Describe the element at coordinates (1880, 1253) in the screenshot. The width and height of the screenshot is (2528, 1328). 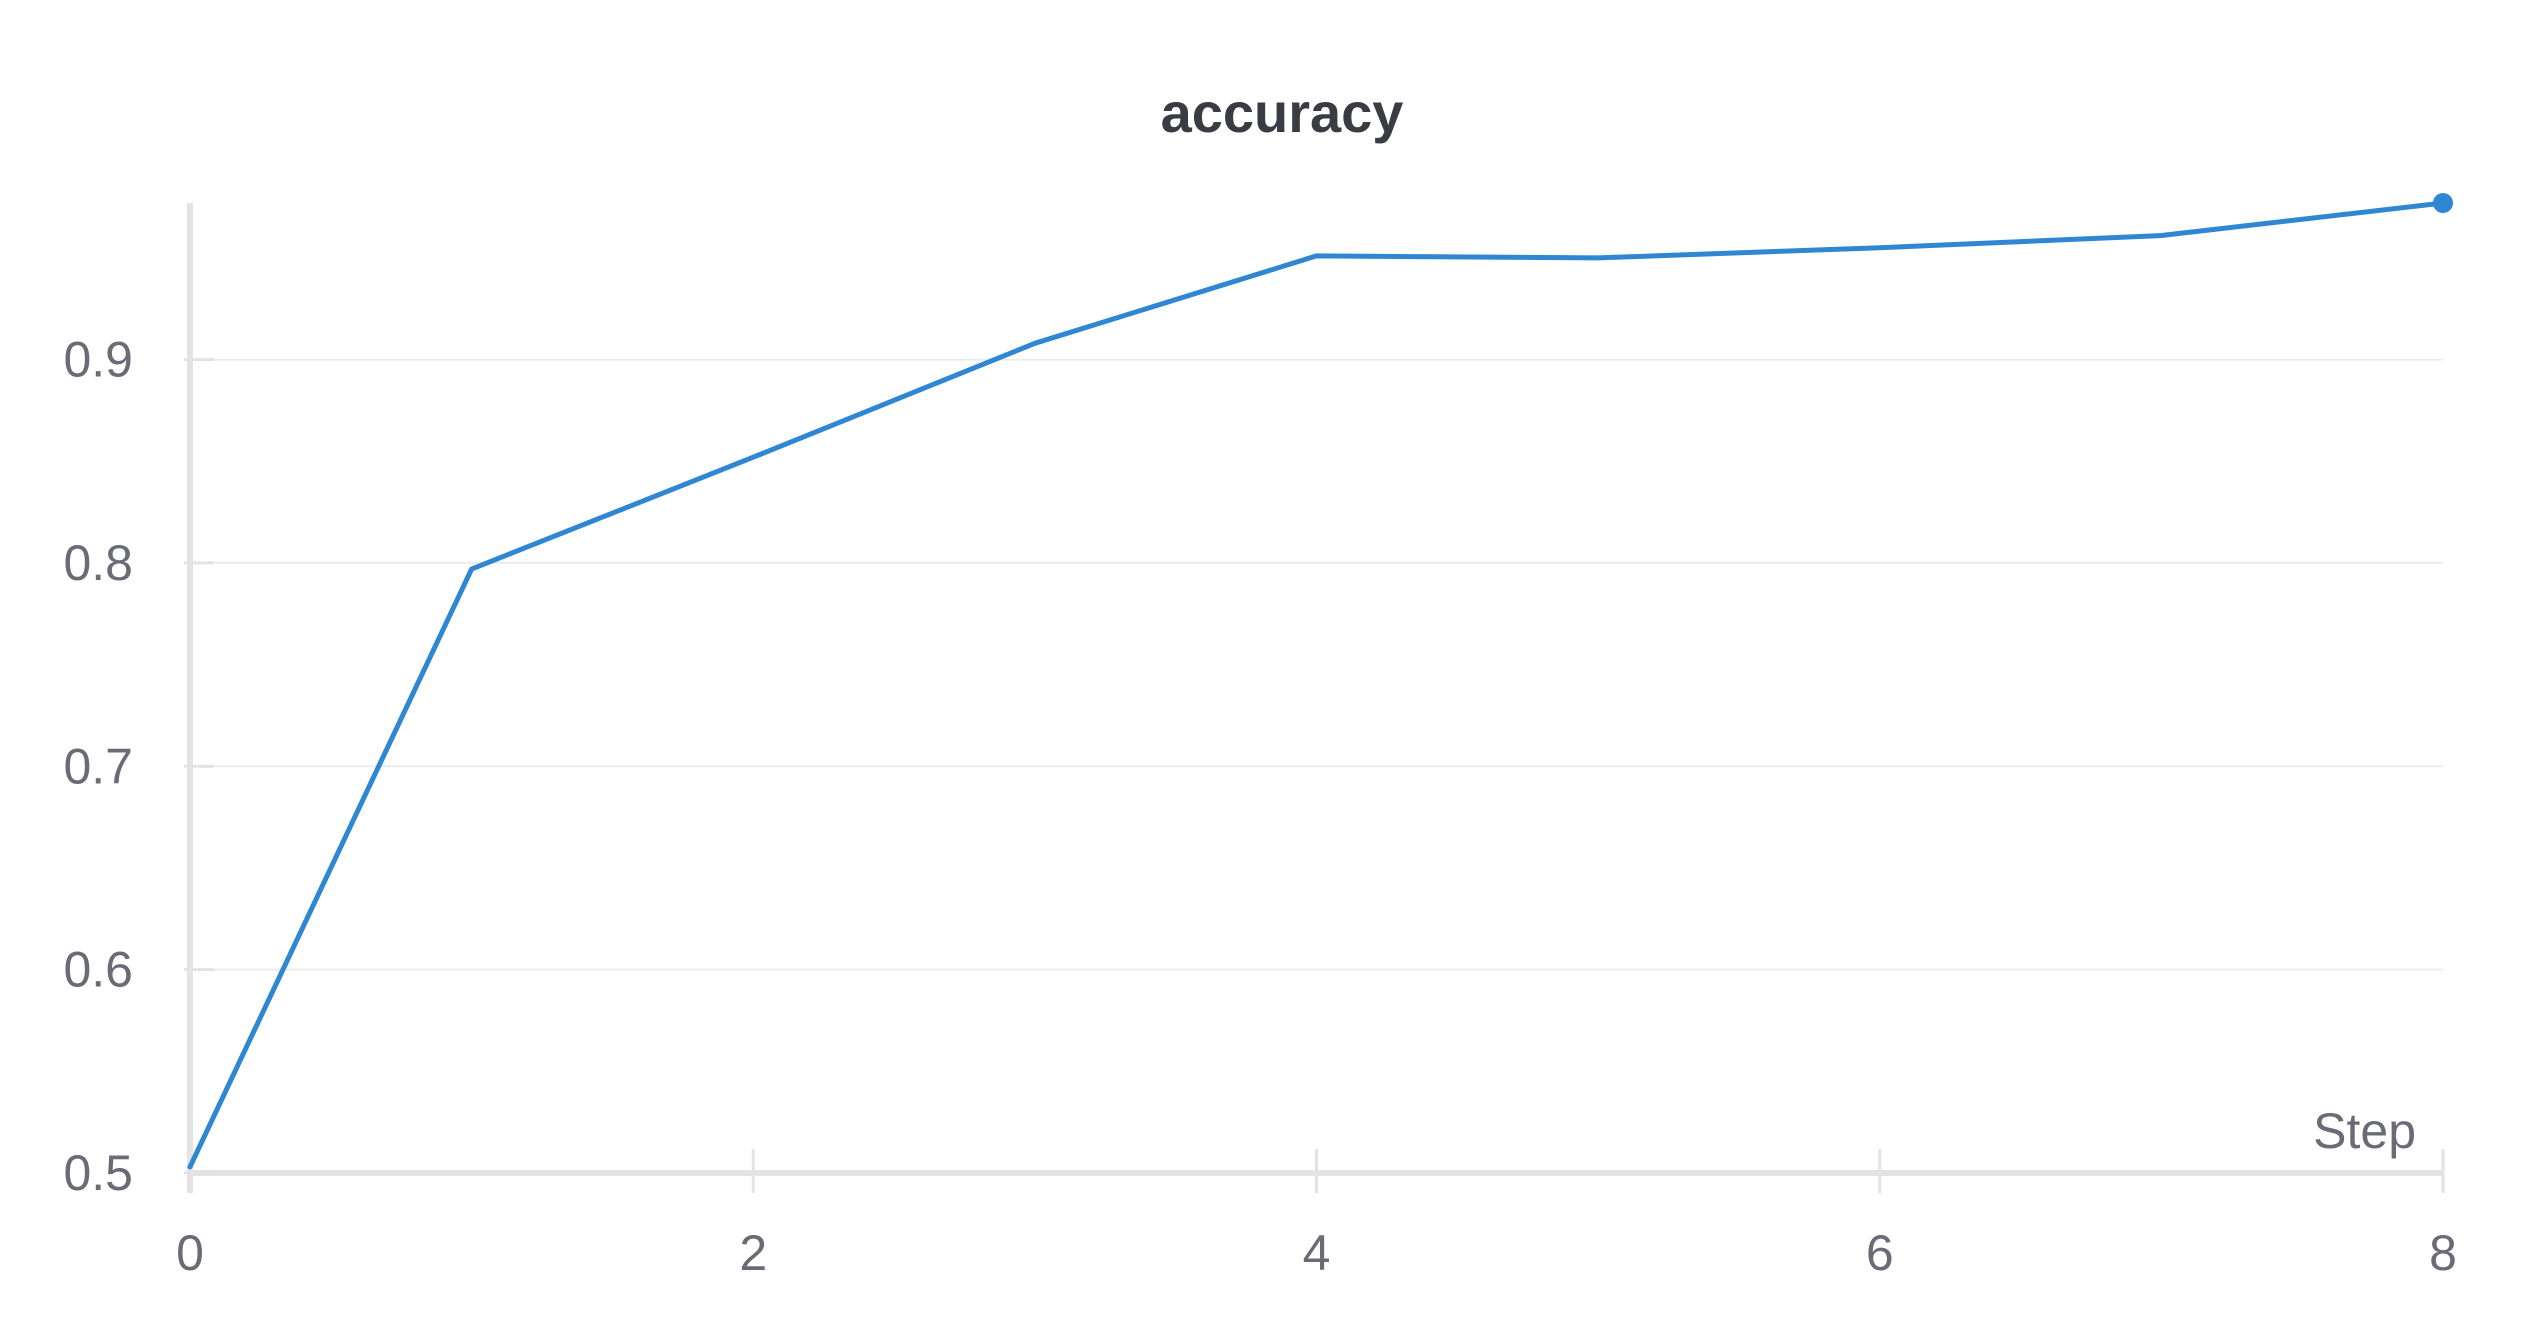
I see `x-tick-label-3: 6` at that location.